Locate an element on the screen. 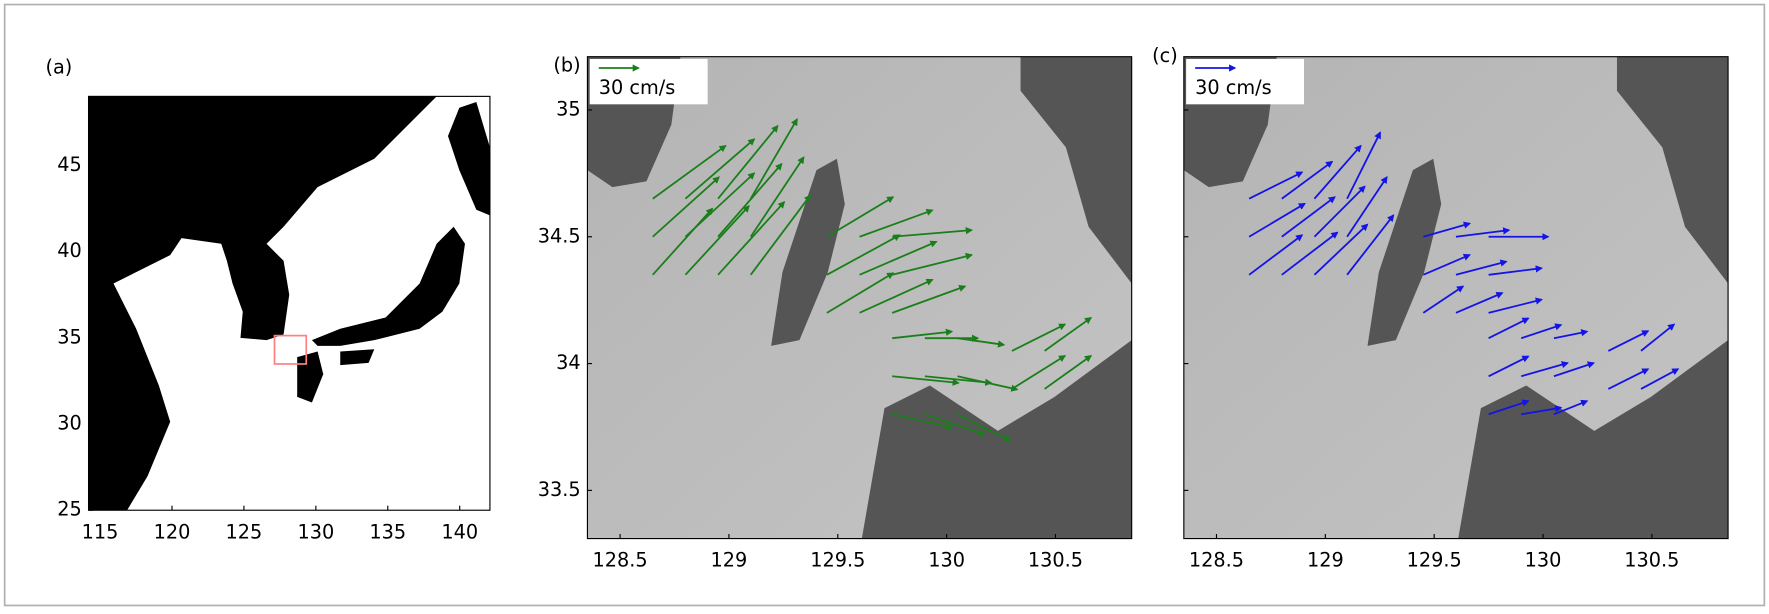 This screenshot has height=614, width=1769. panel-label: (c) is located at coordinates (1165, 55).